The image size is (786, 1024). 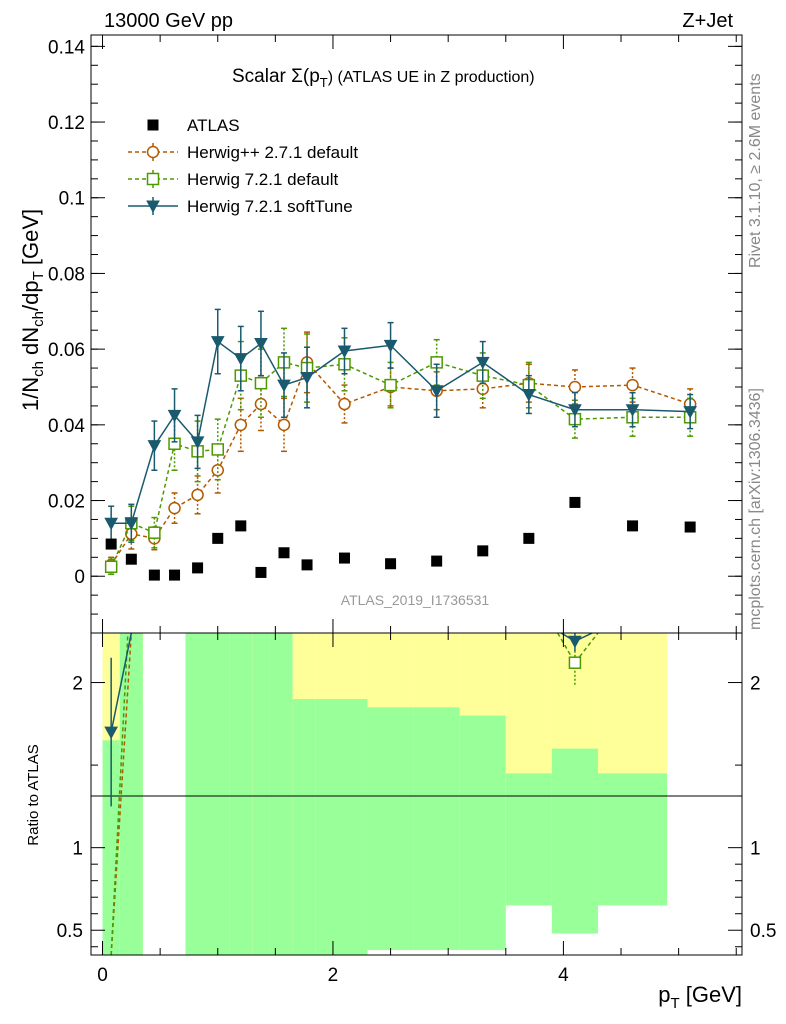 What do you see at coordinates (66, 502) in the screenshot?
I see `main-y-tick-label: 0.02` at bounding box center [66, 502].